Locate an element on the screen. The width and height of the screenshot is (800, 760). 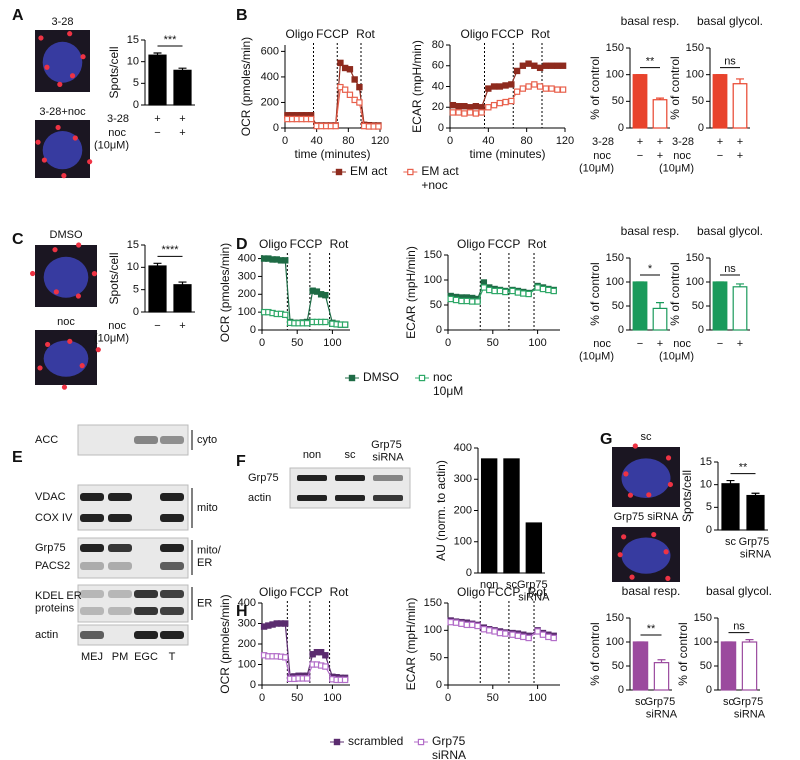
legend-label: Grp75 siRNA is located at coordinates (450, 747).